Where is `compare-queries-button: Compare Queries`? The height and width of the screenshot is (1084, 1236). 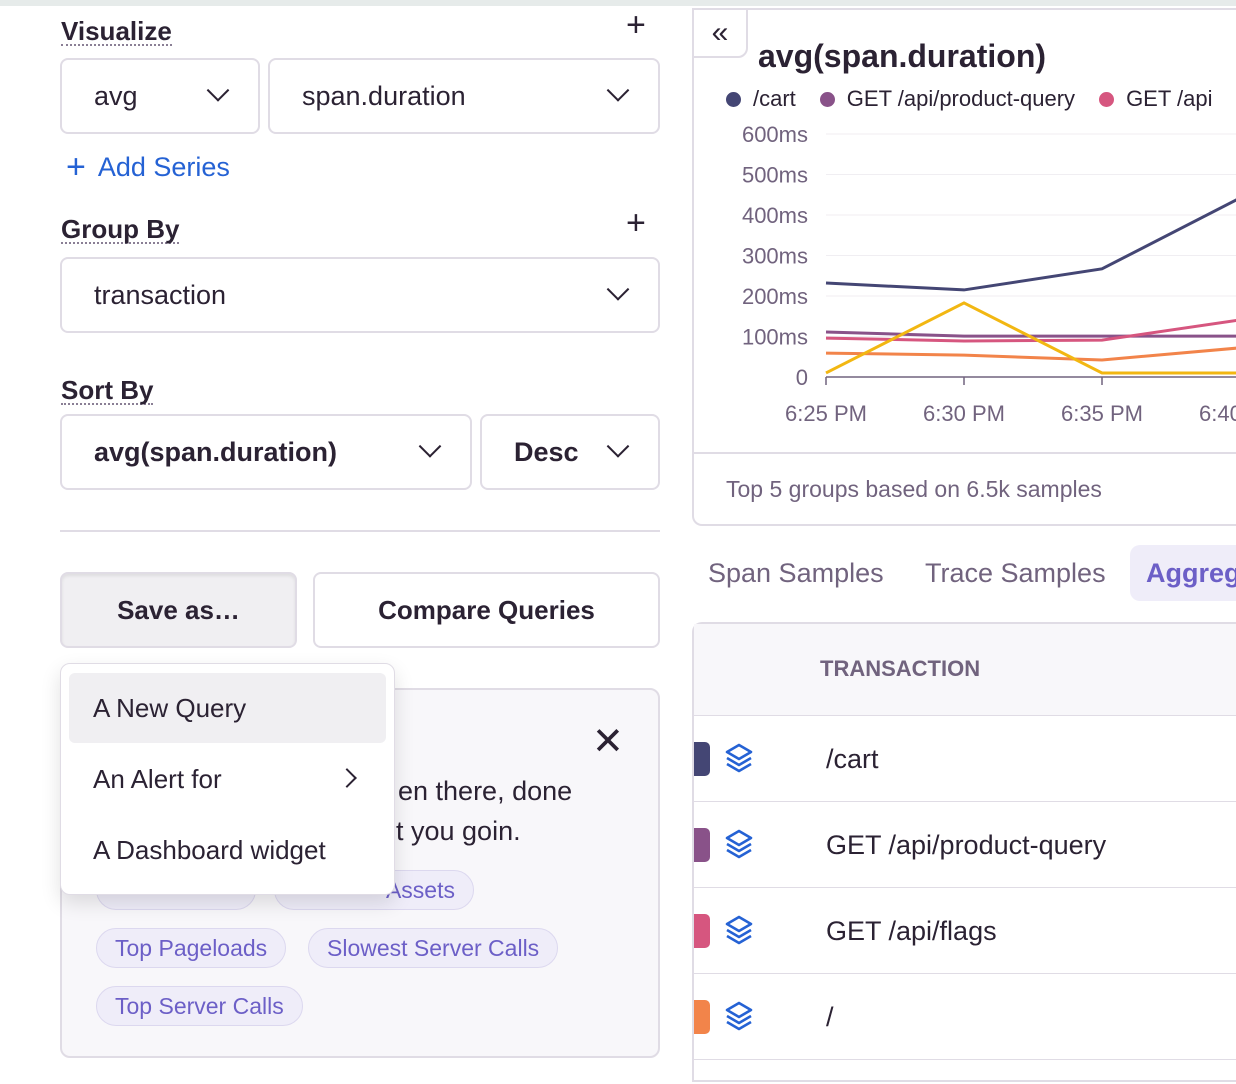 compare-queries-button: Compare Queries is located at coordinates (486, 610).